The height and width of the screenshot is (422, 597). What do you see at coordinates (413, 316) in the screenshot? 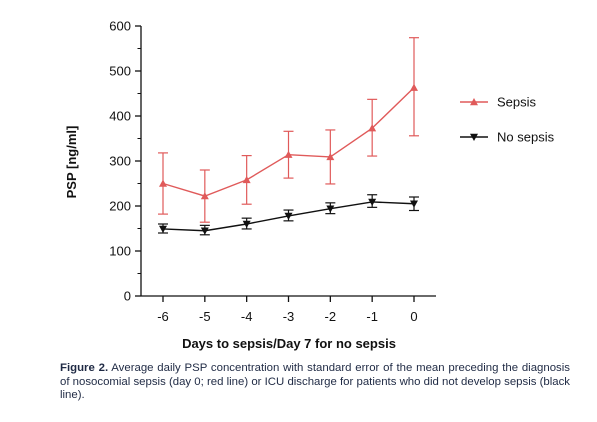
I see `x-tick-label: 0` at bounding box center [413, 316].